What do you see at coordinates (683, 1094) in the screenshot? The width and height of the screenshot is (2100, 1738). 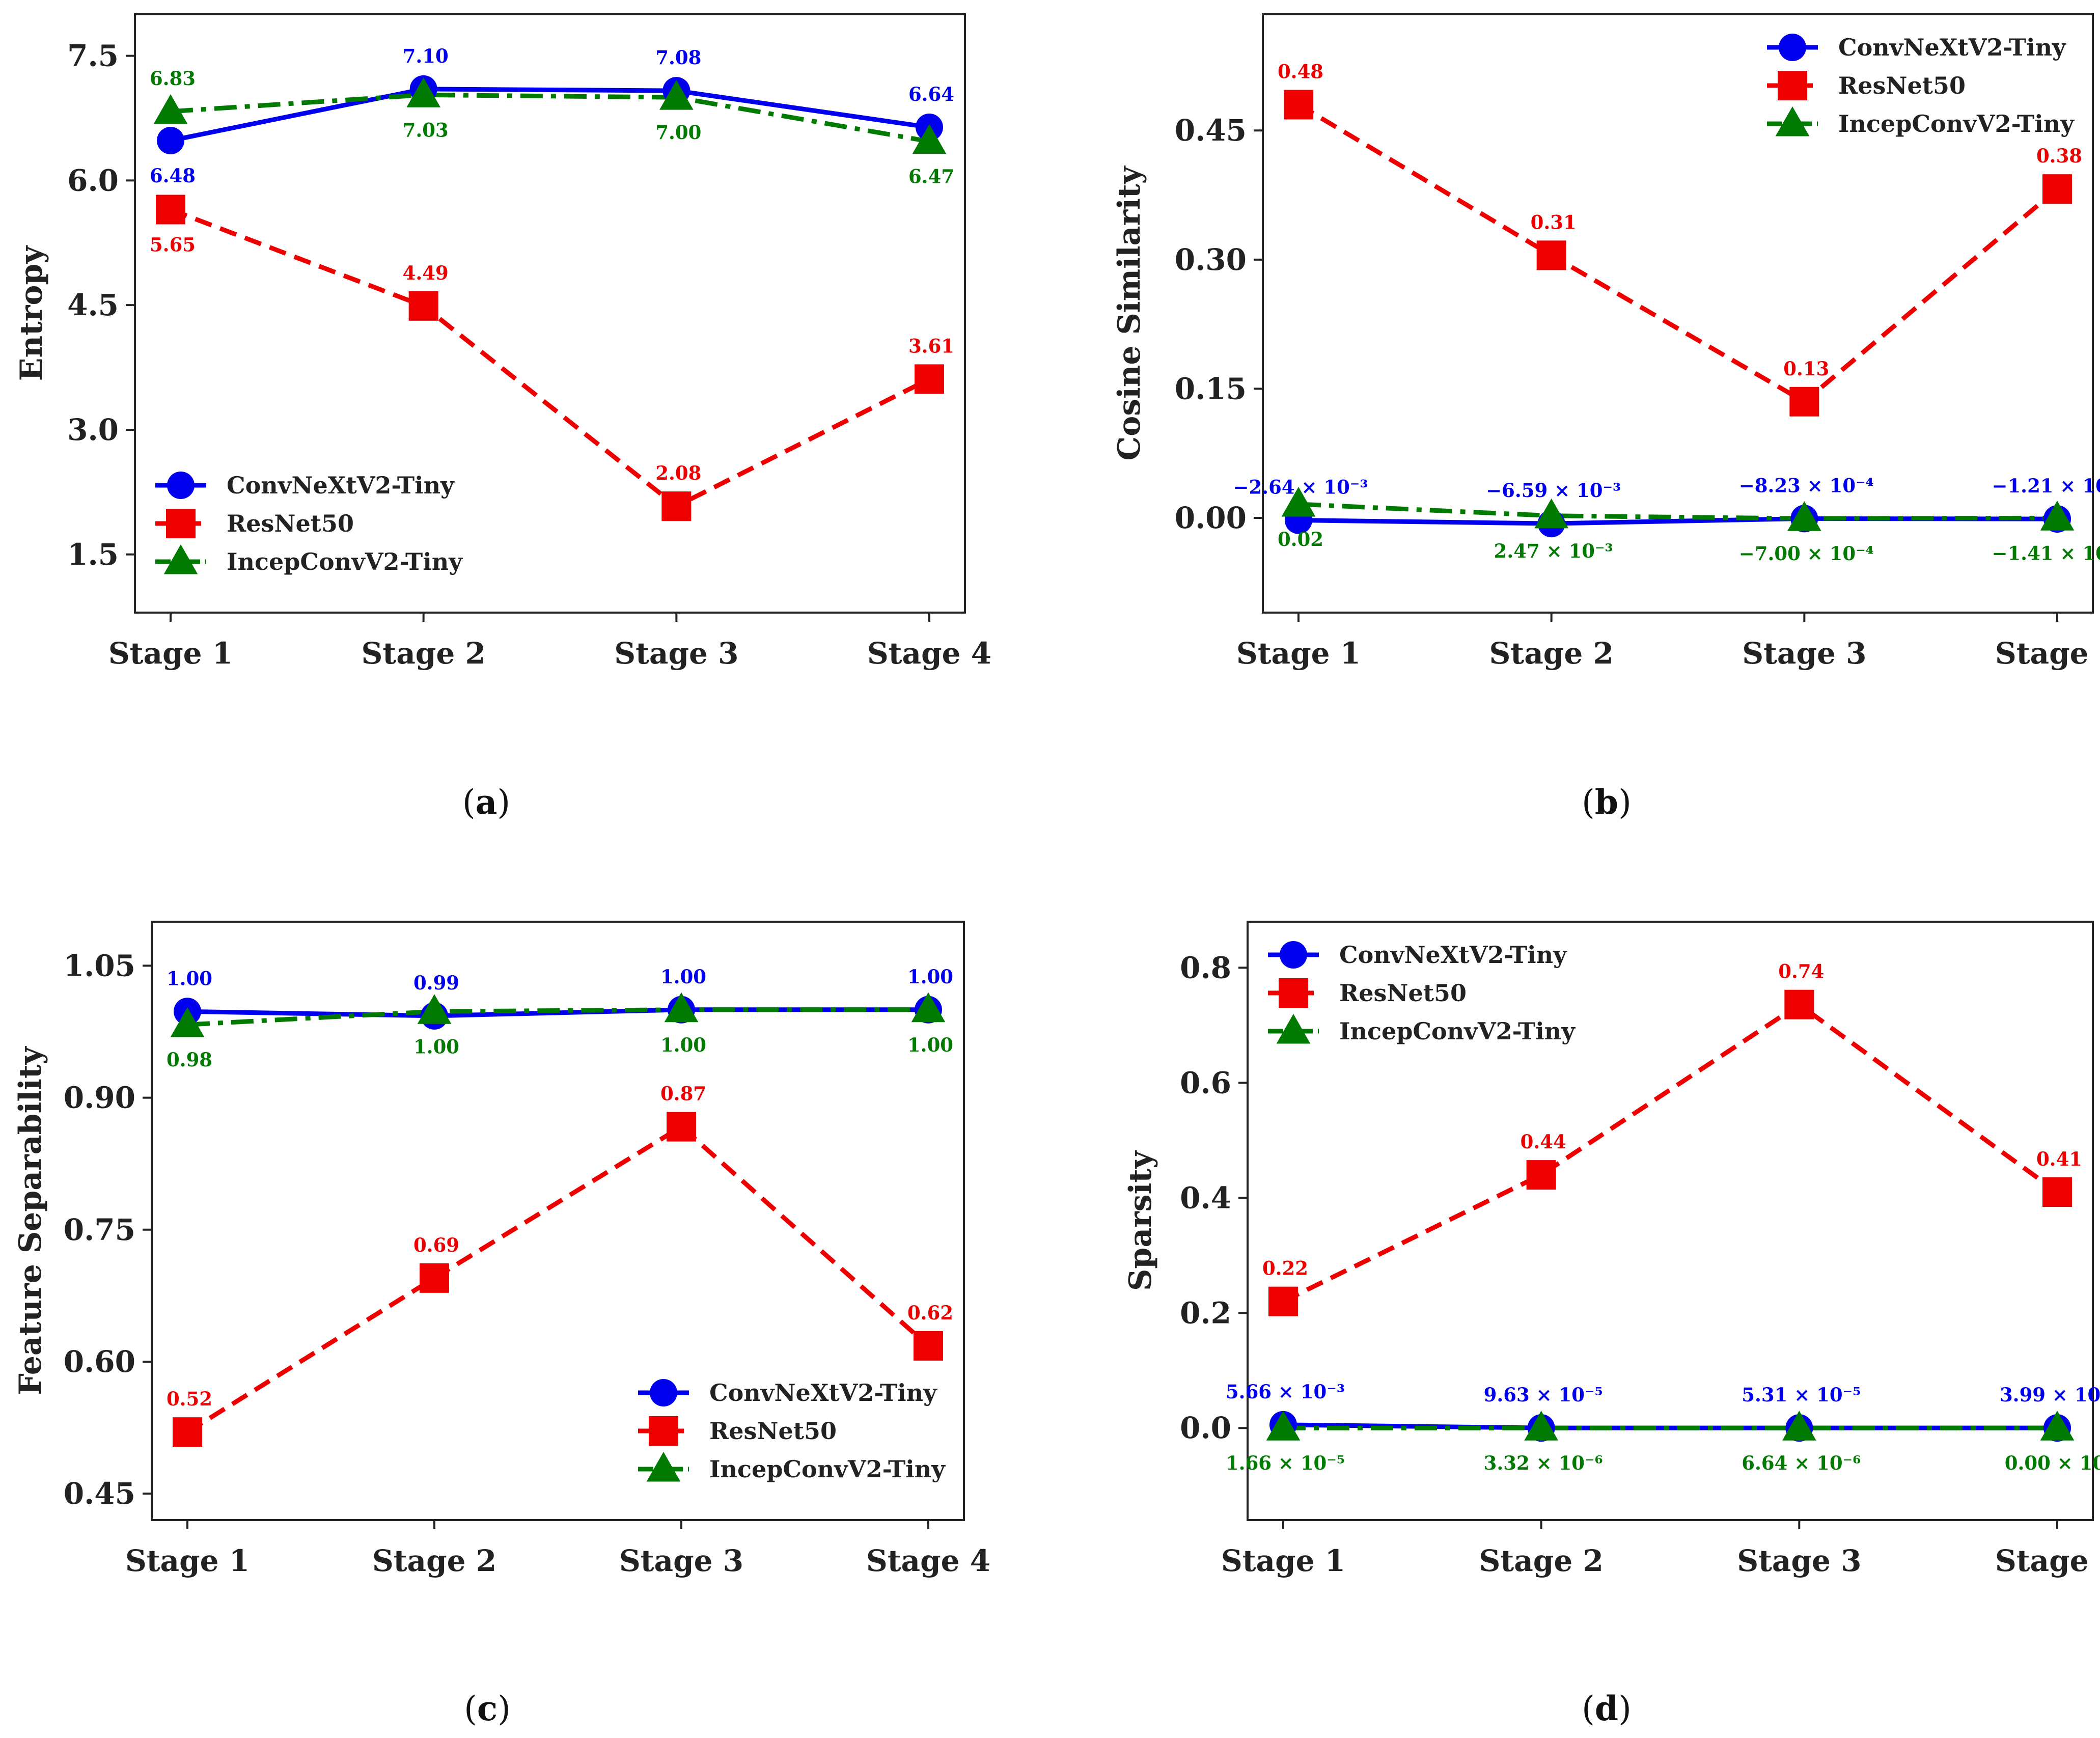 I see `data-label-3-2-3: 0.87` at bounding box center [683, 1094].